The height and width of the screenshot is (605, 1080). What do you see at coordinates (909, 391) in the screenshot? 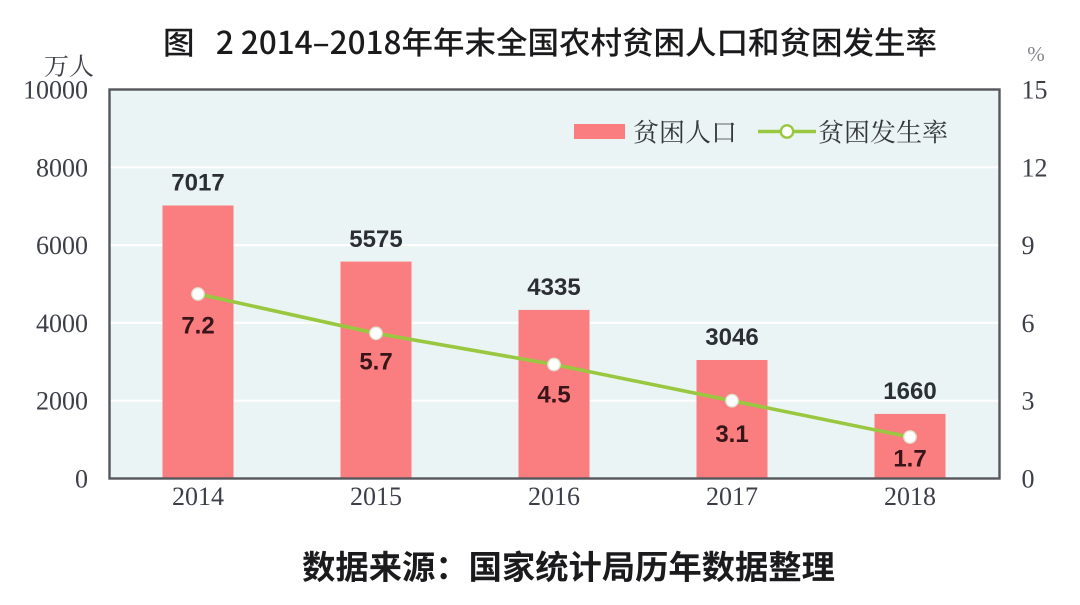
I see `svg-text: 1660` at bounding box center [909, 391].